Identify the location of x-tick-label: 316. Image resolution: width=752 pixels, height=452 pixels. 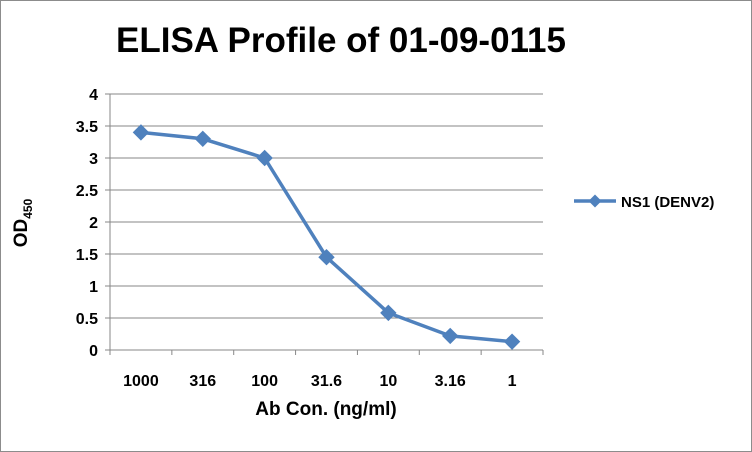
(202, 381).